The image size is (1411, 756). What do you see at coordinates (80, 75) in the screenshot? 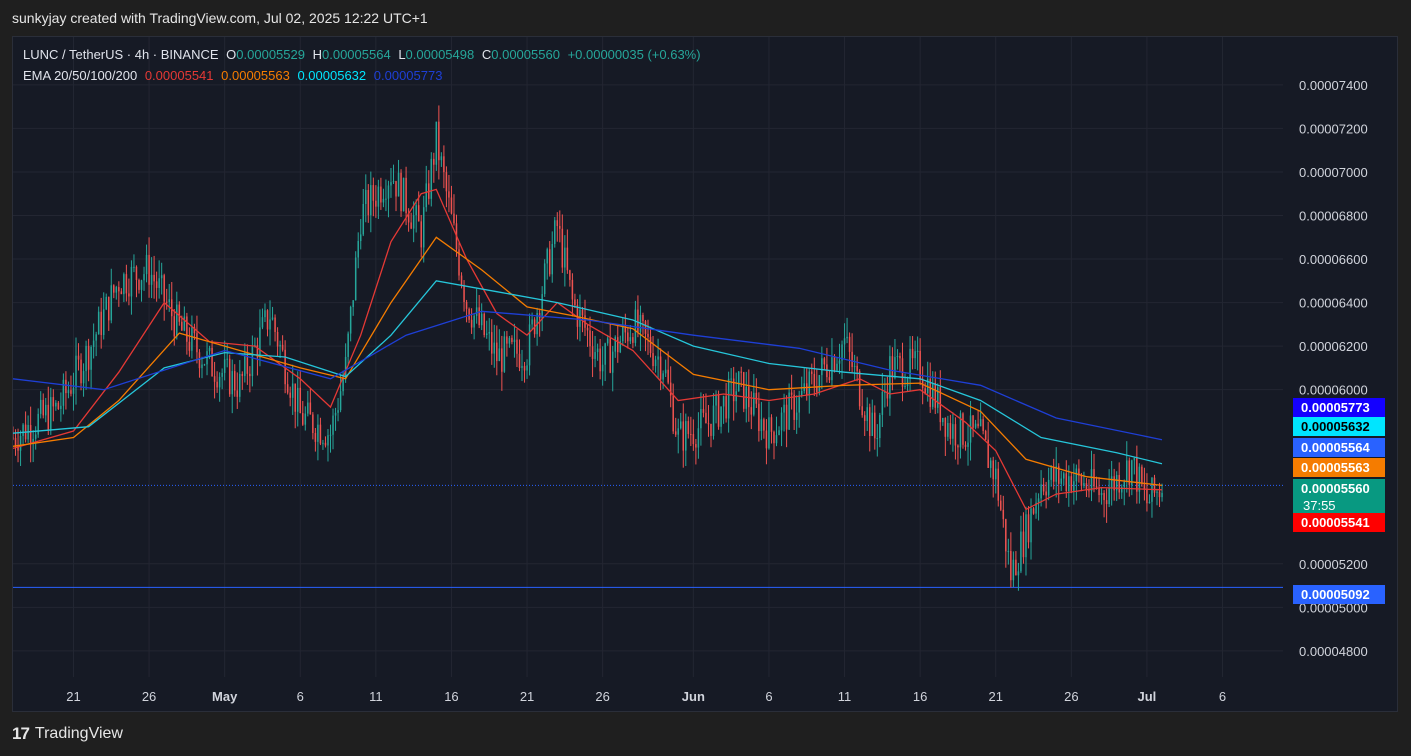
I see `ema-label: EMA 20/50/100/200` at bounding box center [80, 75].